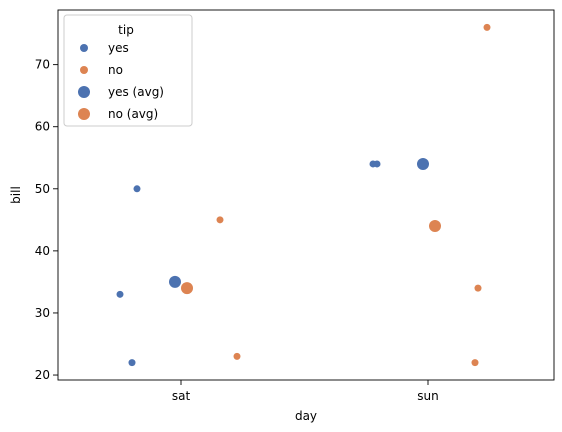 Image resolution: width=562 pixels, height=432 pixels. Describe the element at coordinates (427, 396) in the screenshot. I see `x-tick-label: sun` at that location.